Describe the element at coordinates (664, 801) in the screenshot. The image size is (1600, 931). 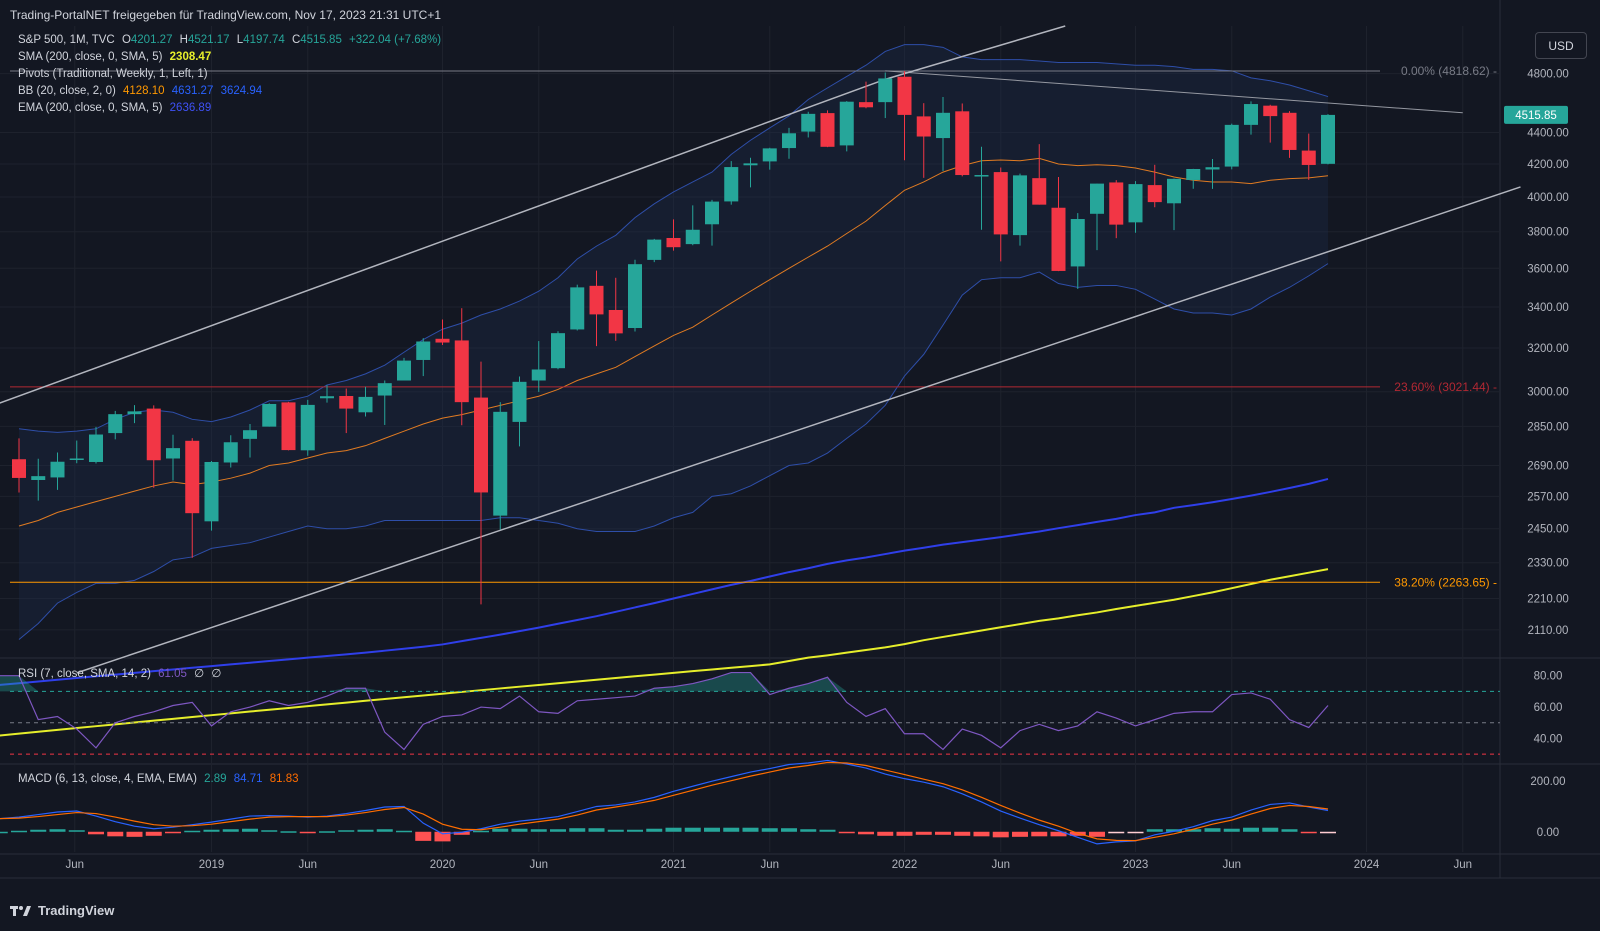
I see `macd-signal-line` at that location.